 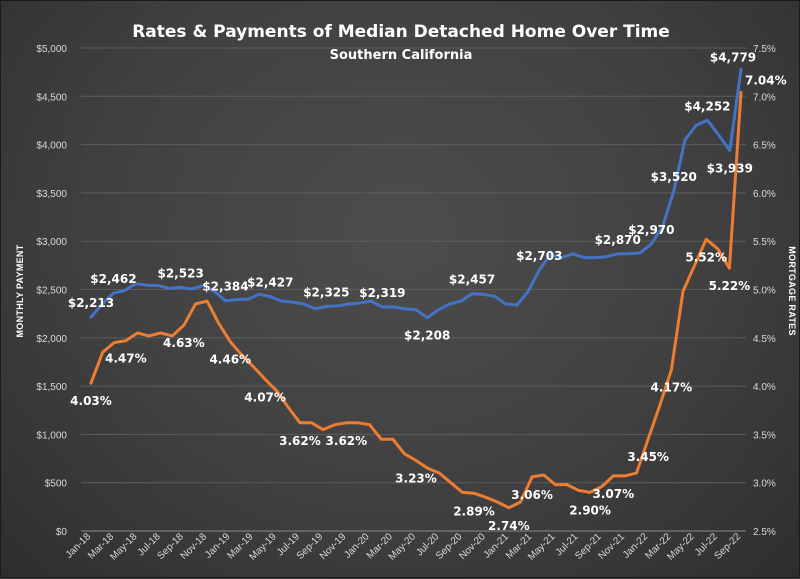 I want to click on y-left-tick-label: $4,500, so click(x=51, y=97).